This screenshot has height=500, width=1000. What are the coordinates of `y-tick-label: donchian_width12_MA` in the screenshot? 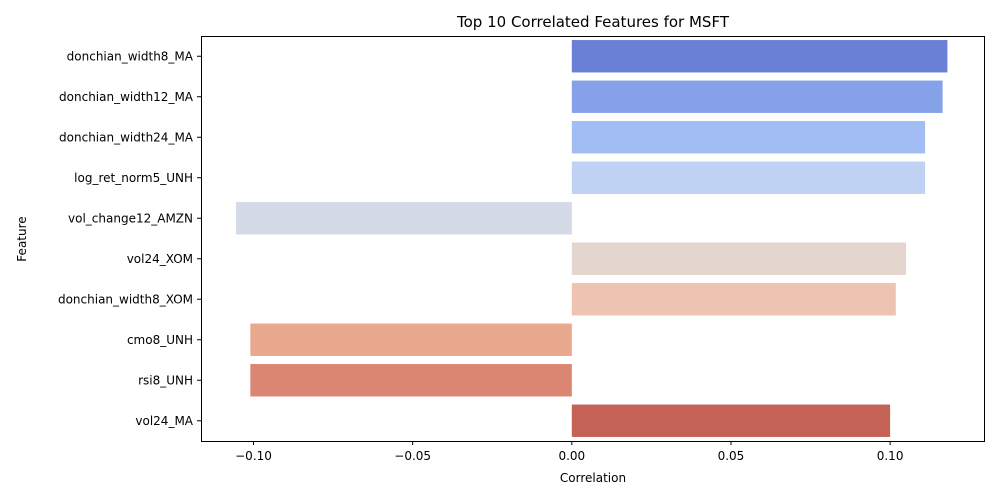 It's located at (126, 97).